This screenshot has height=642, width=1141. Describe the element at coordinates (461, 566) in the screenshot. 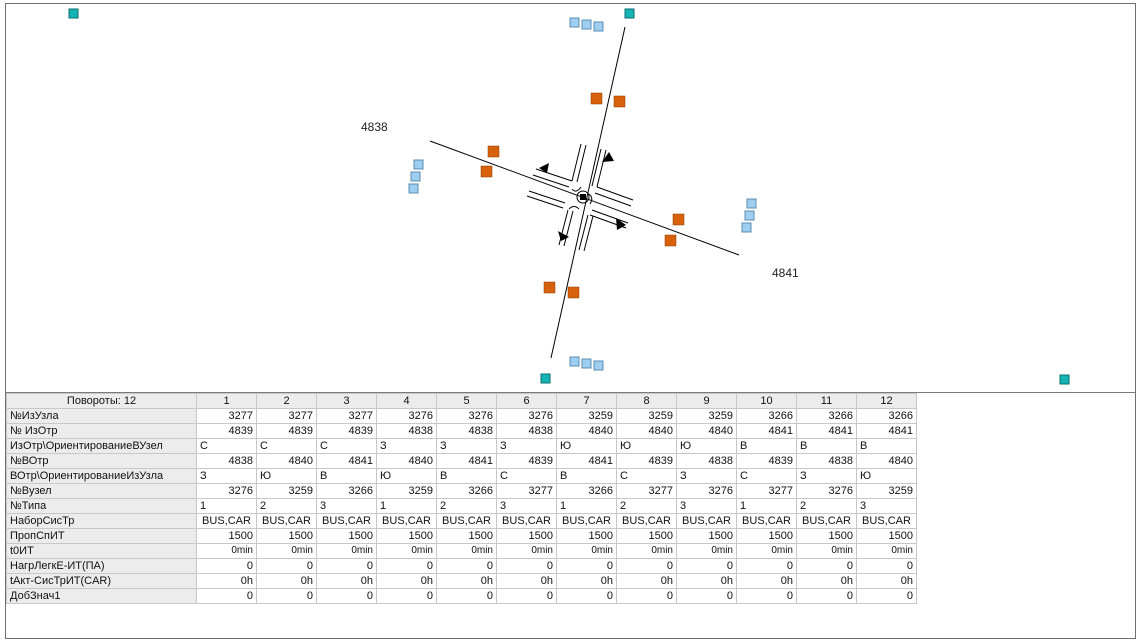

I see `table-row: НагрЛегкЕ-ИТ(ПА) 0 0 0 0 0 0 0 0 0 0 0 0` at that location.